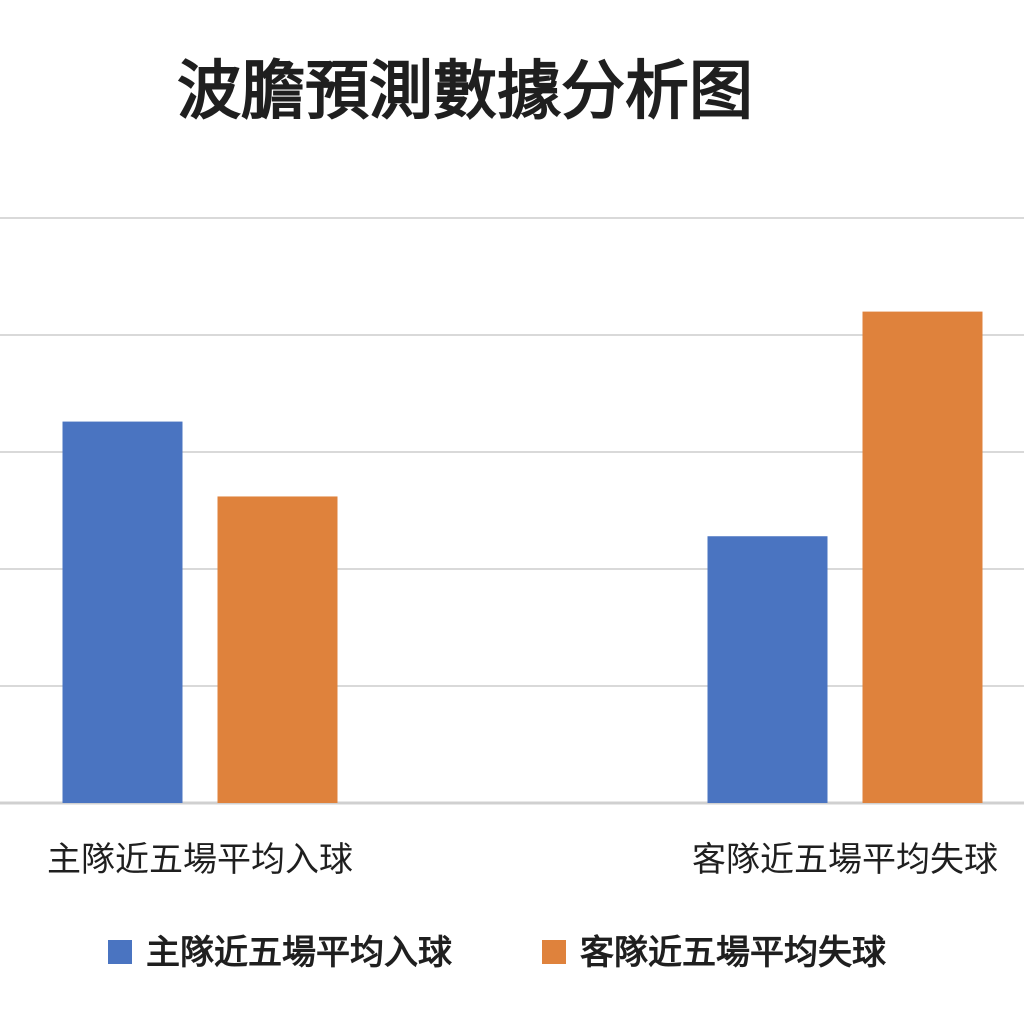 This screenshot has height=1024, width=1024. Describe the element at coordinates (200, 860) in the screenshot. I see `category-label: 主隊近五場平均入球` at that location.